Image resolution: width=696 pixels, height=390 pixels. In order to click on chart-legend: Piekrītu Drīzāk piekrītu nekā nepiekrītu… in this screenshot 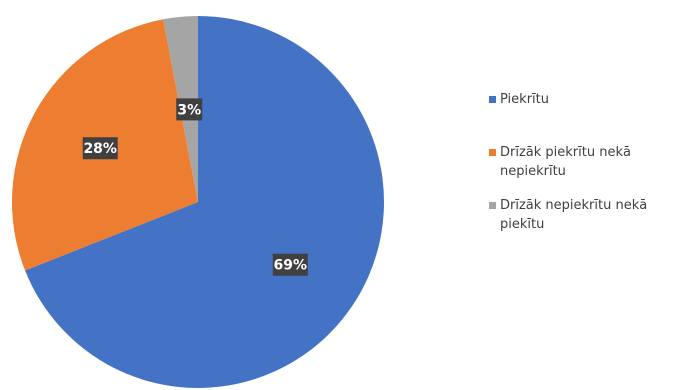, I will do `click(591, 162)`.